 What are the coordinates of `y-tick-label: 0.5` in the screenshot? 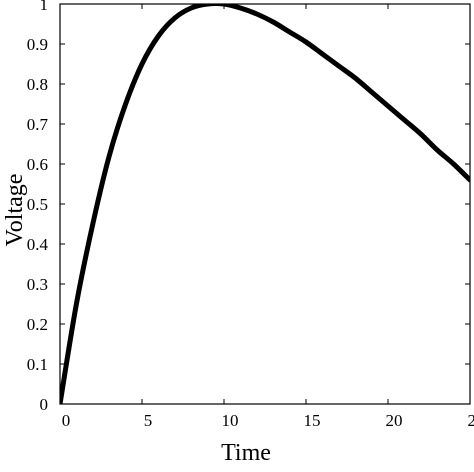 It's located at (37, 204).